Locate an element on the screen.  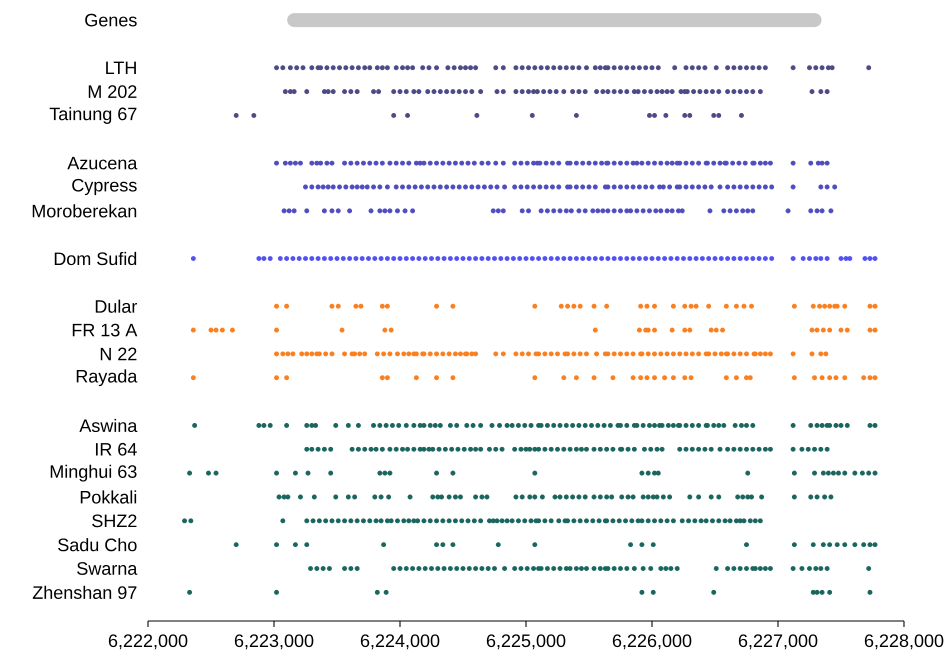
x-tick-label: 6,223,000 is located at coordinates (274, 642).